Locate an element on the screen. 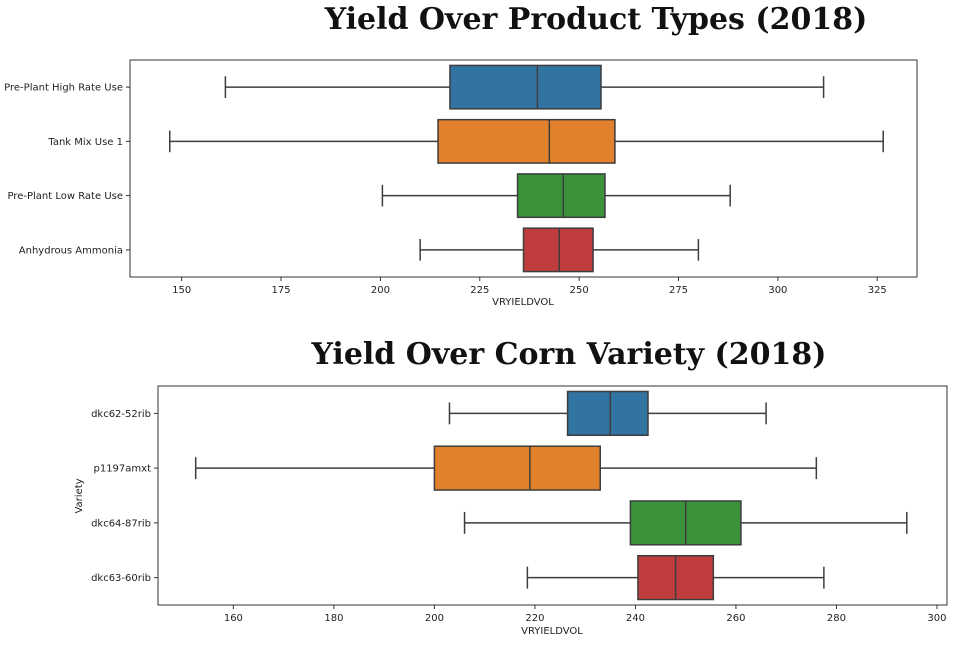 This screenshot has width=968, height=647. x-tick-label: 180 is located at coordinates (333, 618).